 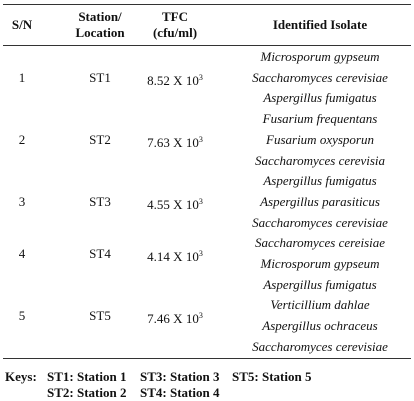 What do you see at coordinates (22, 78) in the screenshot?
I see `sn-cell: 1` at bounding box center [22, 78].